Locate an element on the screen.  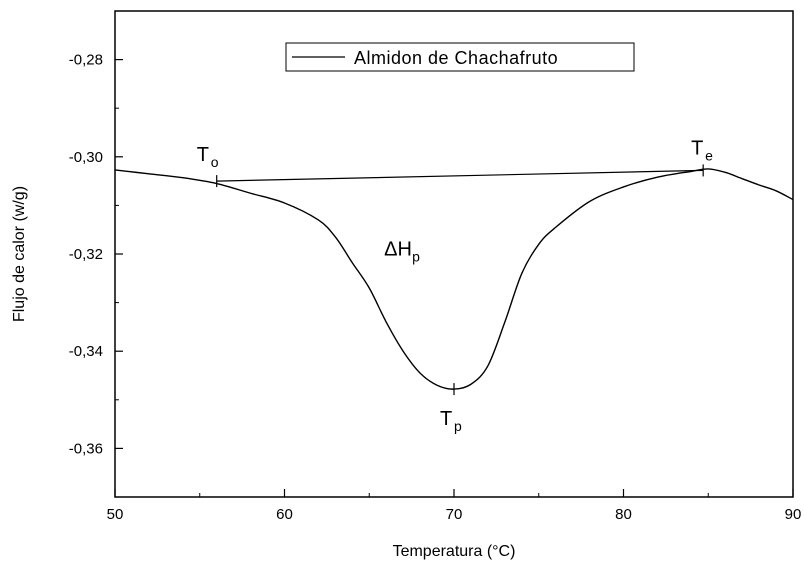
baseline-line is located at coordinates (460, 175).